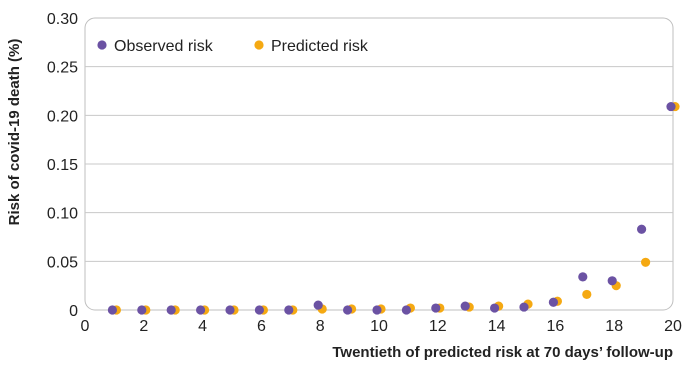 Image resolution: width=684 pixels, height=365 pixels. What do you see at coordinates (202, 326) in the screenshot?
I see `x-tick-label: 4` at bounding box center [202, 326].